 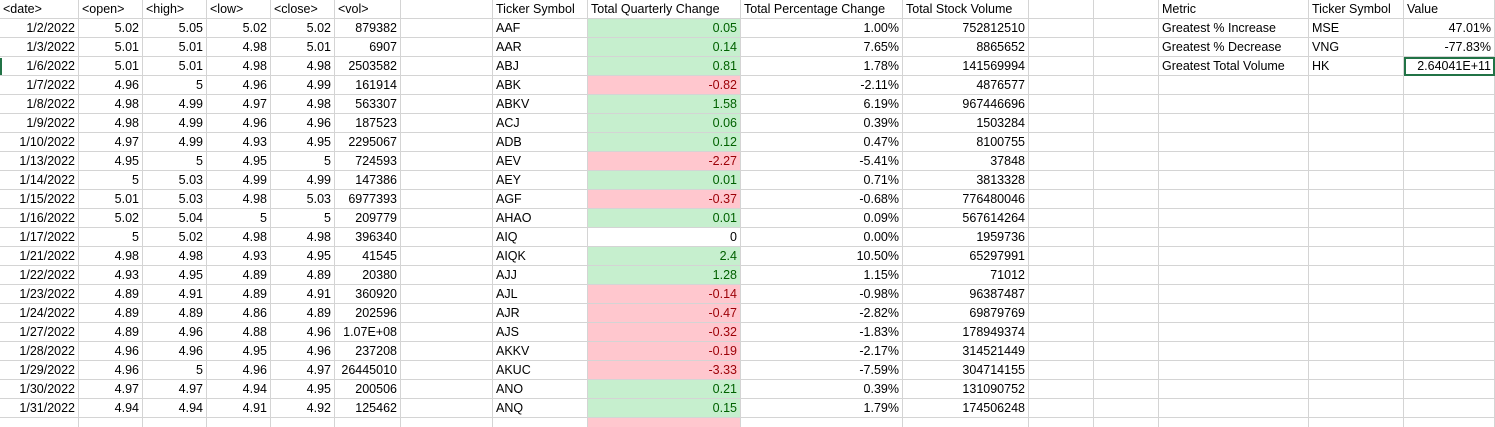 What do you see at coordinates (822, 218) in the screenshot?
I see `percentage-change-cell: 0.09%` at bounding box center [822, 218].